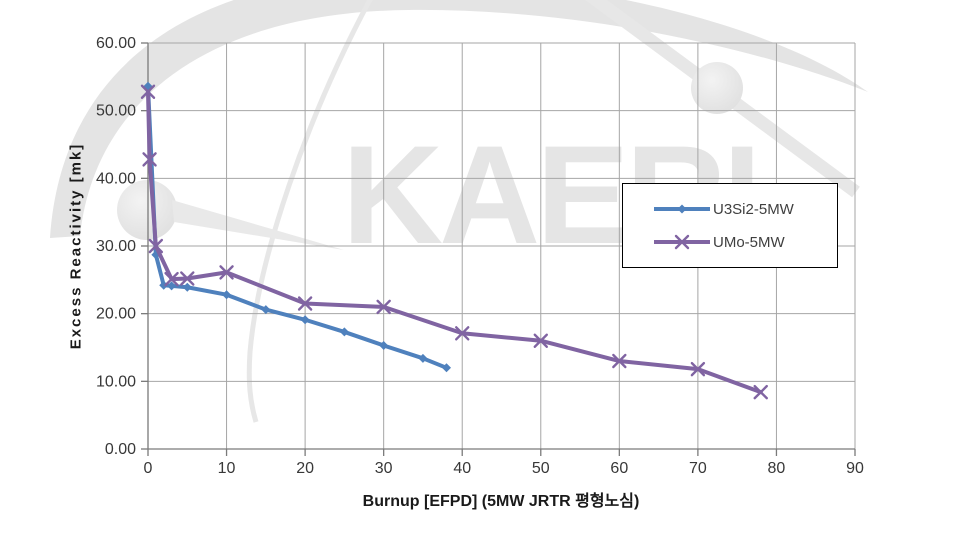 The width and height of the screenshot is (959, 536). I want to click on x-tick-label: 20, so click(305, 468).